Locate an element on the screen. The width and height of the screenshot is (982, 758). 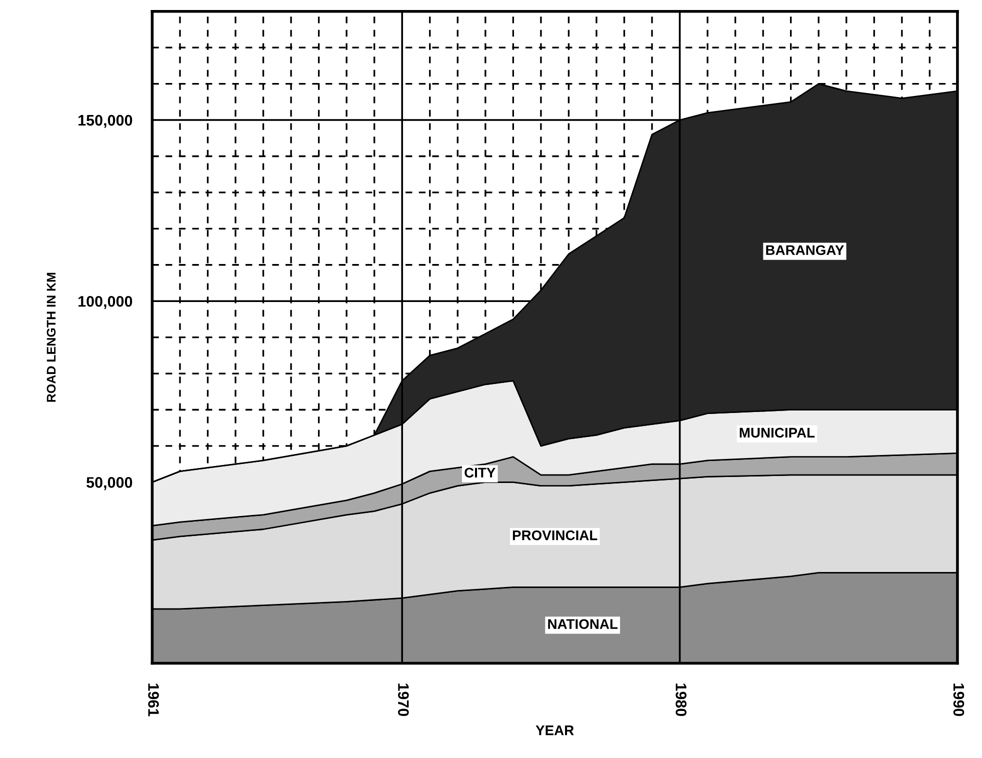
x-tick-label: 1990 is located at coordinates (958, 700).